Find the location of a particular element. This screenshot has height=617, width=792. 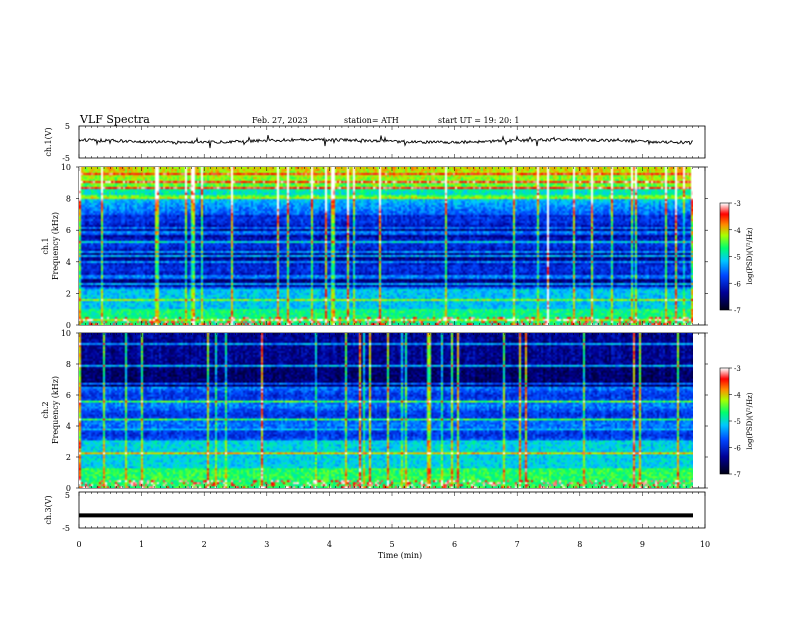

time-ticklabel-10: 10 is located at coordinates (705, 544).